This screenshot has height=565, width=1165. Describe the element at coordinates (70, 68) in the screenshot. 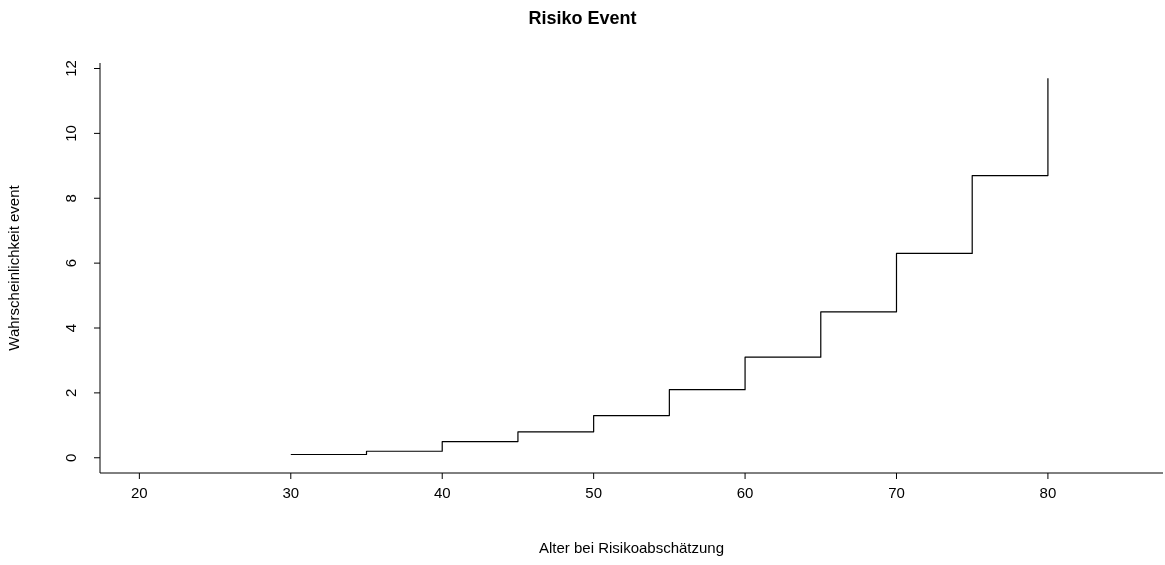

I see `y-tick-label: 12` at that location.